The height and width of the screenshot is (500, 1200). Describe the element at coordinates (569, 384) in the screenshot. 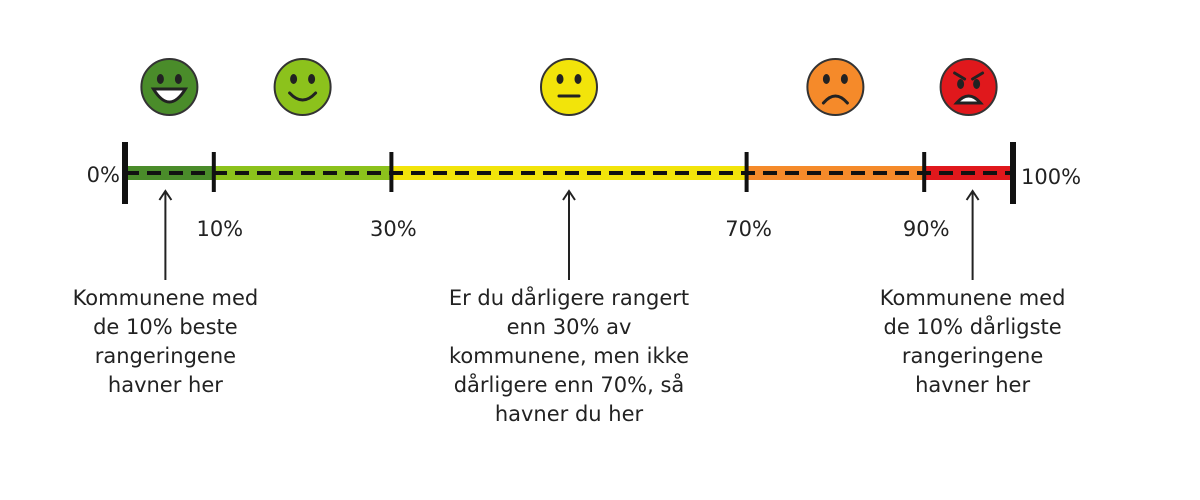

I see `note-line: dårligere enn 70%, så` at that location.